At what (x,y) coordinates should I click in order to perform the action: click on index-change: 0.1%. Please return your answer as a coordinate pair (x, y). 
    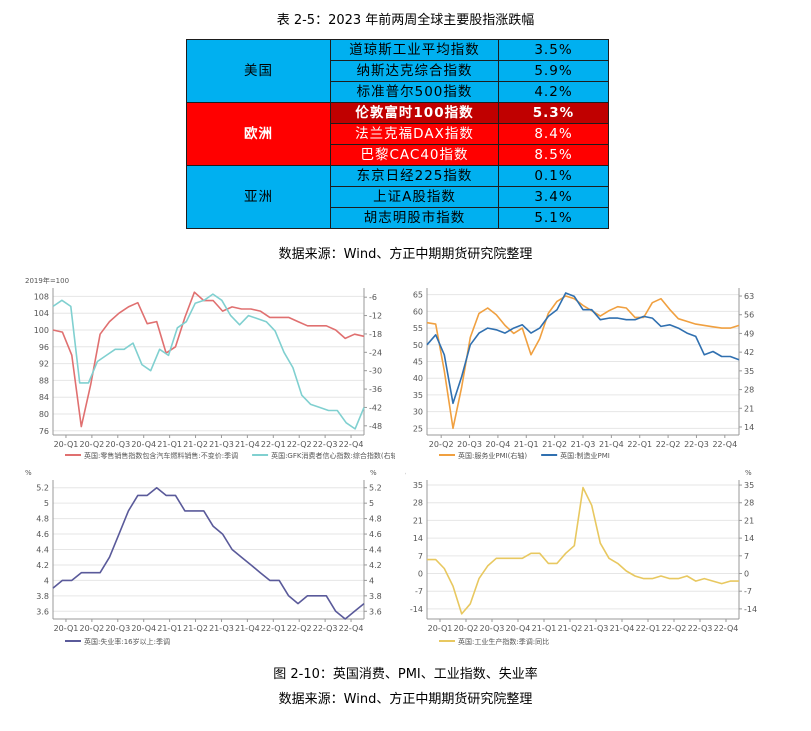
    Looking at the image, I should click on (553, 176).